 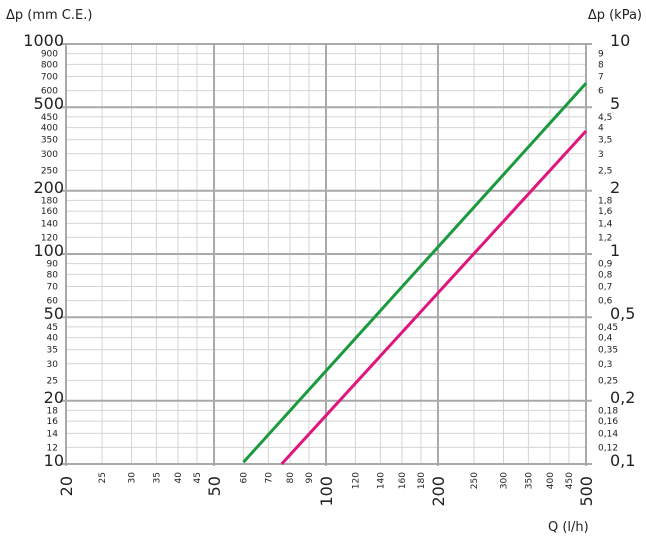 I want to click on y-right-tick-label: 1, so click(x=615, y=250).